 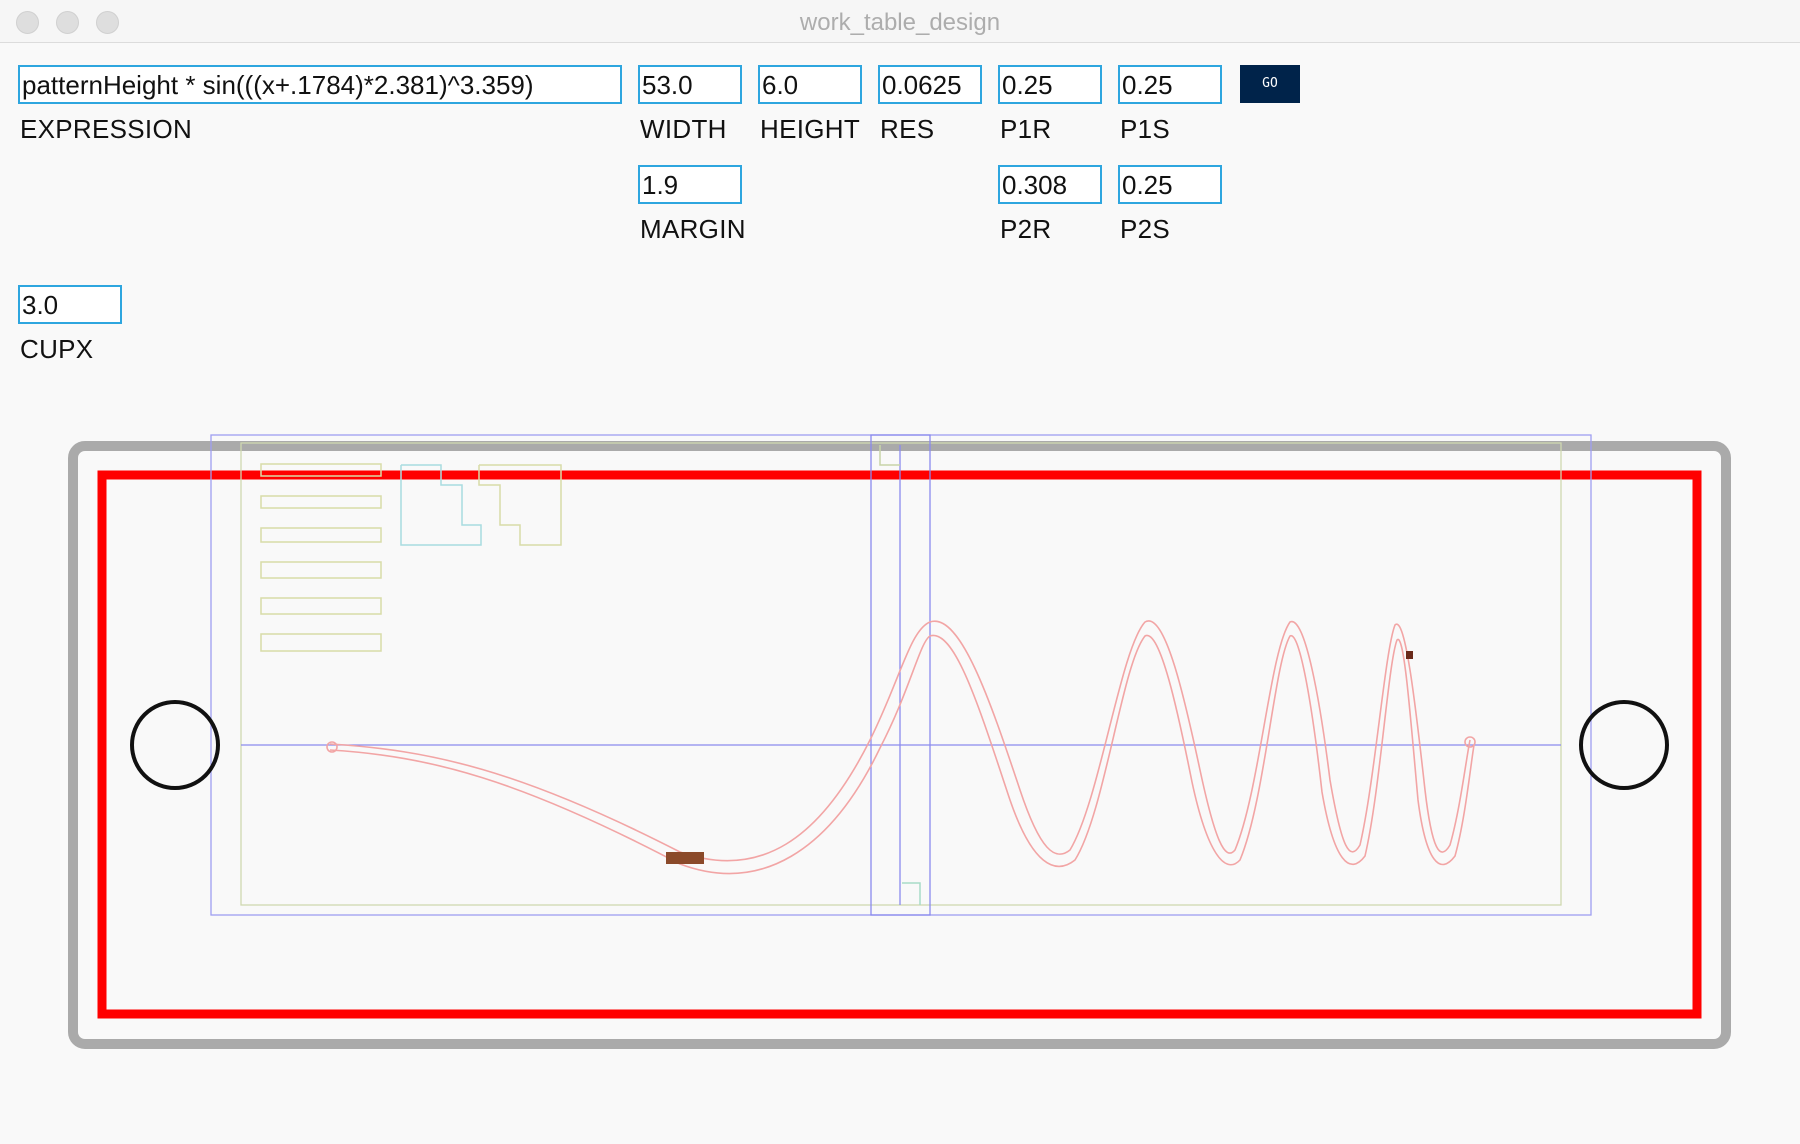 I want to click on res-label: RES, so click(x=907, y=129).